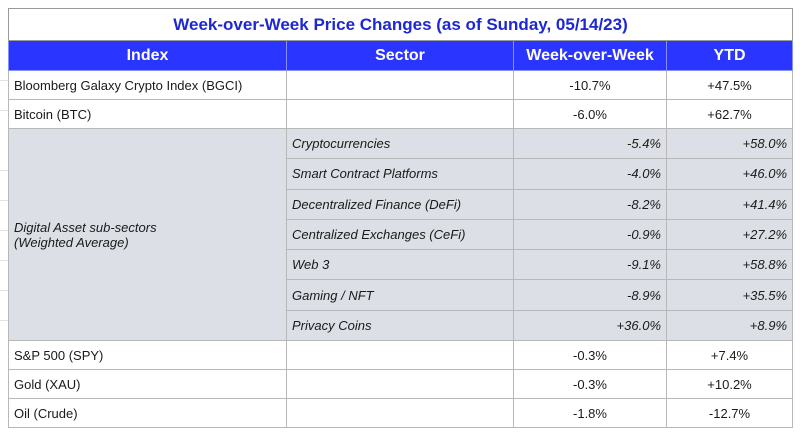 Image resolution: width=800 pixels, height=446 pixels. Describe the element at coordinates (590, 204) in the screenshot. I see `wow-cell: -8.2%` at that location.